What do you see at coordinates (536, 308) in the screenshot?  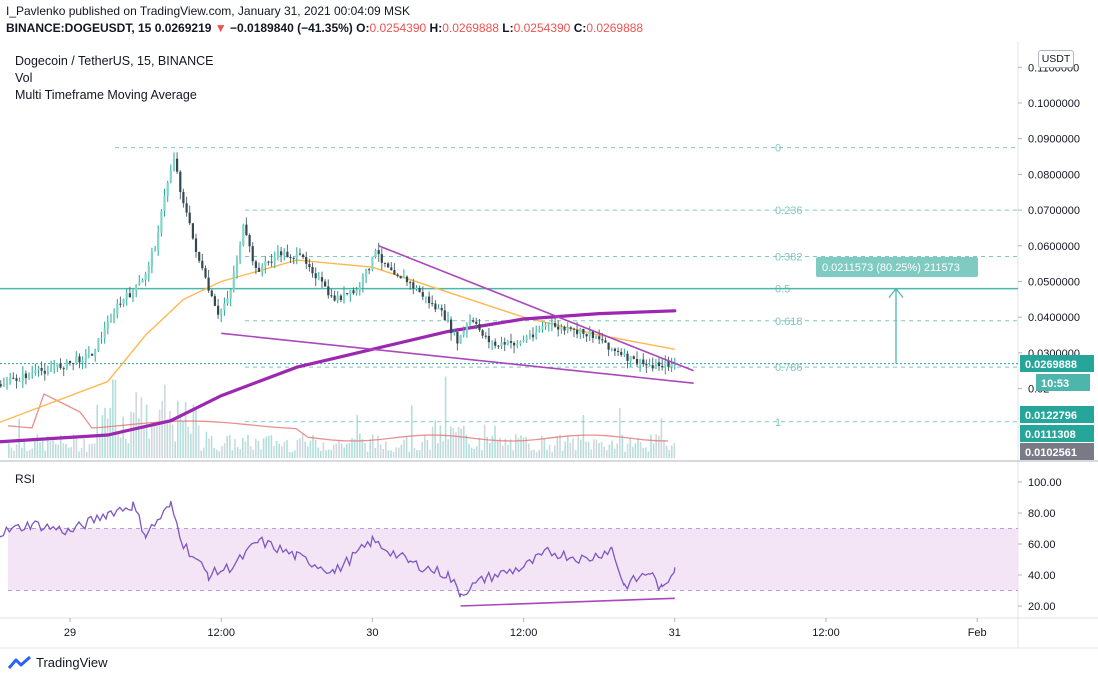 I see `trend-line-upper` at bounding box center [536, 308].